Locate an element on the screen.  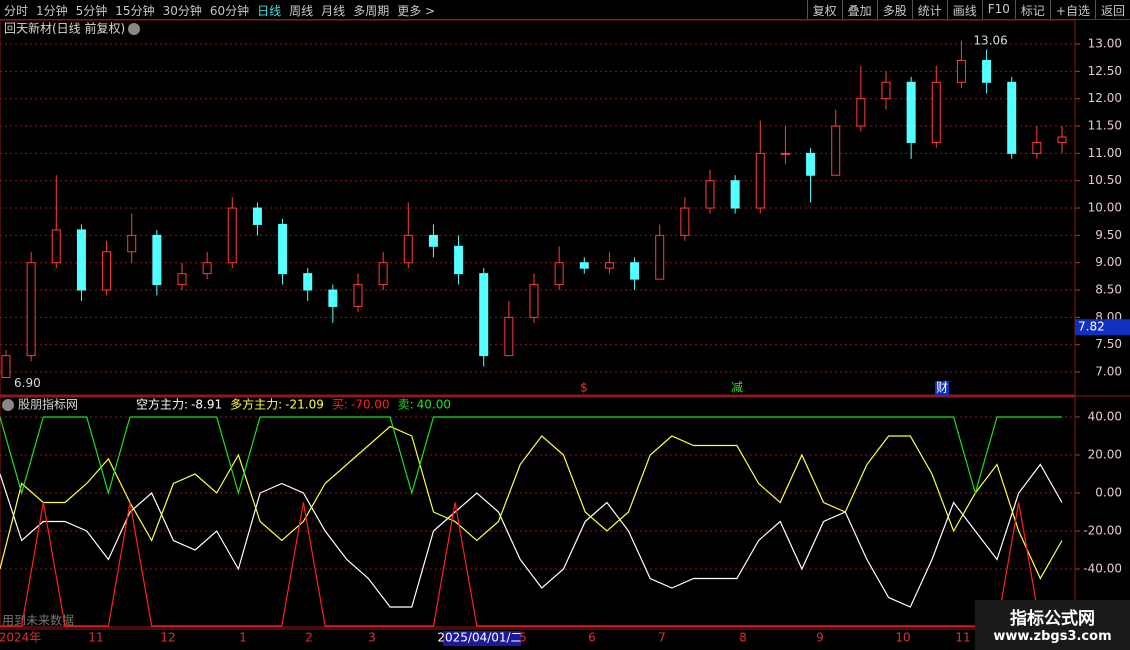
y-tick-label: 9.00 is located at coordinates (1108, 262).